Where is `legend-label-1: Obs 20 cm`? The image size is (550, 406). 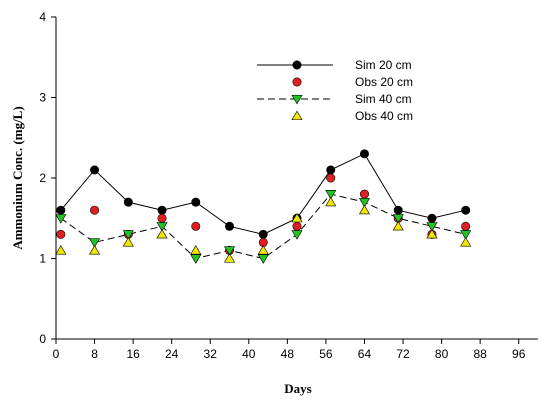
legend-label-1: Obs 20 cm is located at coordinates (384, 82).